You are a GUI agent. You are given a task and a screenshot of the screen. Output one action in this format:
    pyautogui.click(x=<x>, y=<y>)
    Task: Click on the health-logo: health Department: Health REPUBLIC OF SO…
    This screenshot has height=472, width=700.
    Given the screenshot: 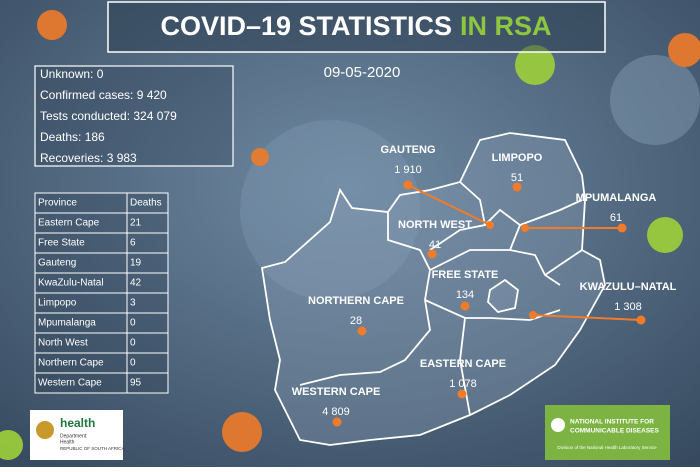 What is the action you would take?
    pyautogui.click(x=77, y=435)
    